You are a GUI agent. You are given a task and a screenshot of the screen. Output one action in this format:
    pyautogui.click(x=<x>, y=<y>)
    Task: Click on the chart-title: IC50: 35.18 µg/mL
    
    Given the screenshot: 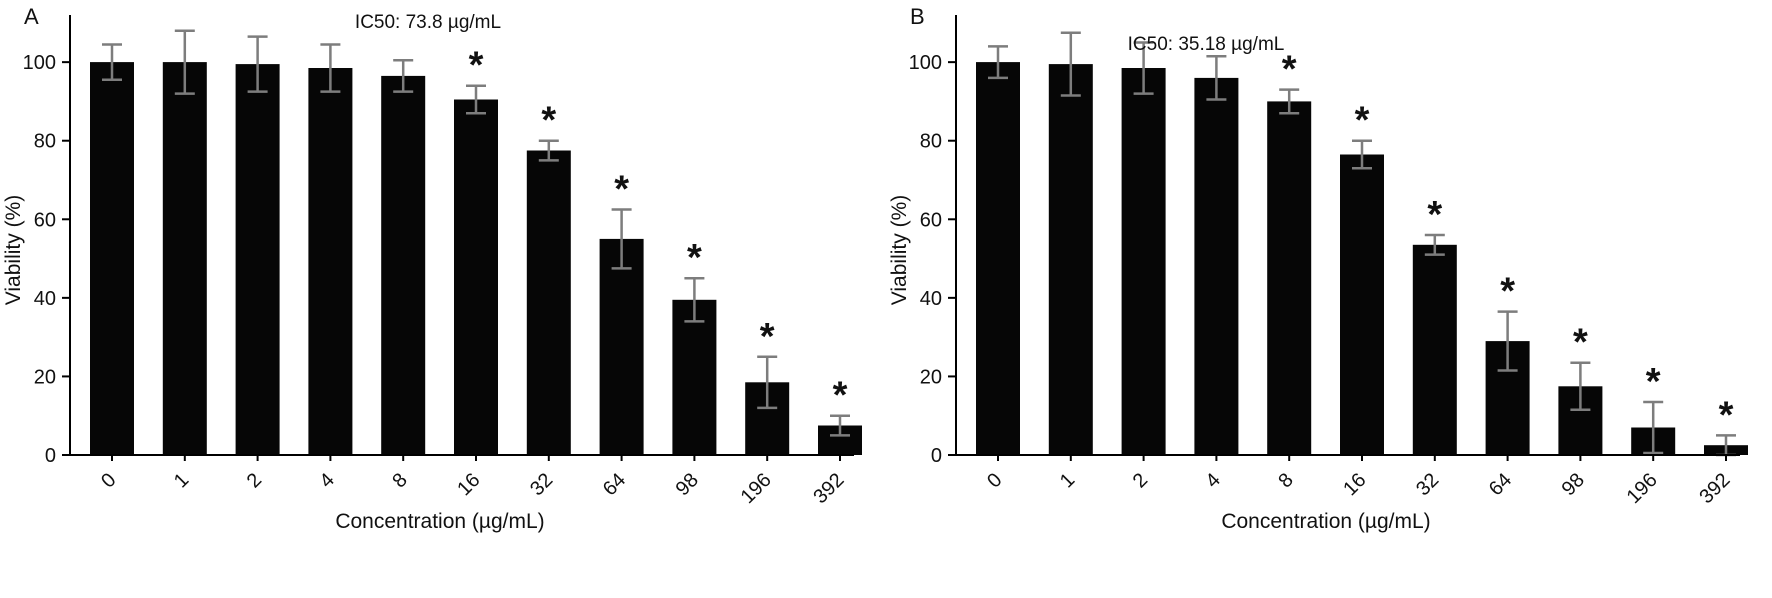 What is the action you would take?
    pyautogui.click(x=1206, y=44)
    